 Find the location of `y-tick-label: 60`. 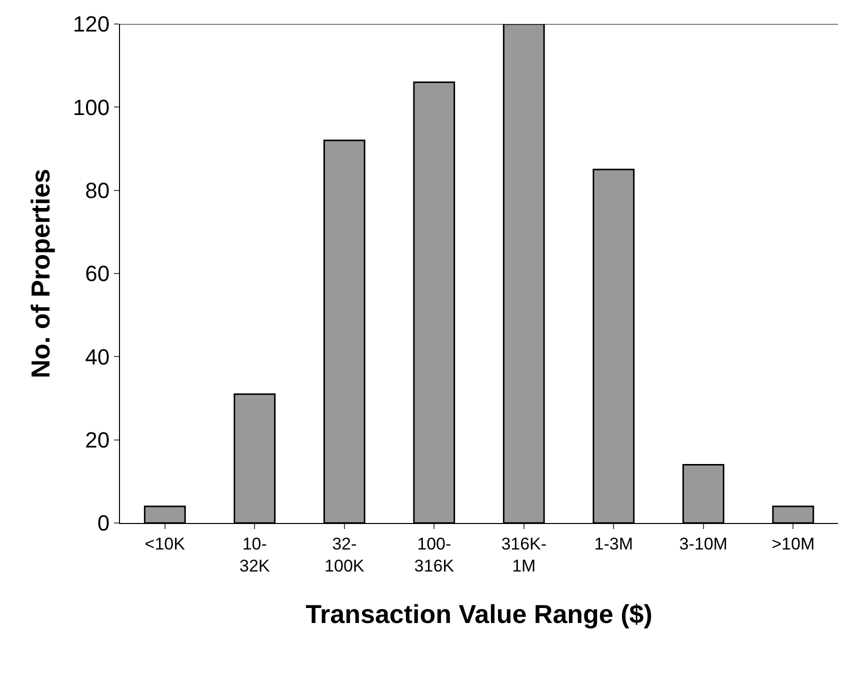

y-tick-label: 60 is located at coordinates (97, 273).